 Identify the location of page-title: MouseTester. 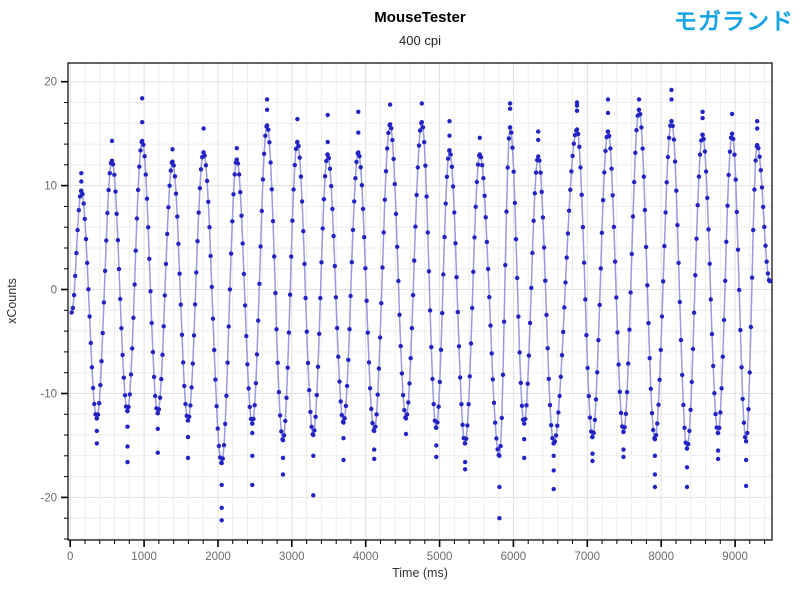
(420, 17).